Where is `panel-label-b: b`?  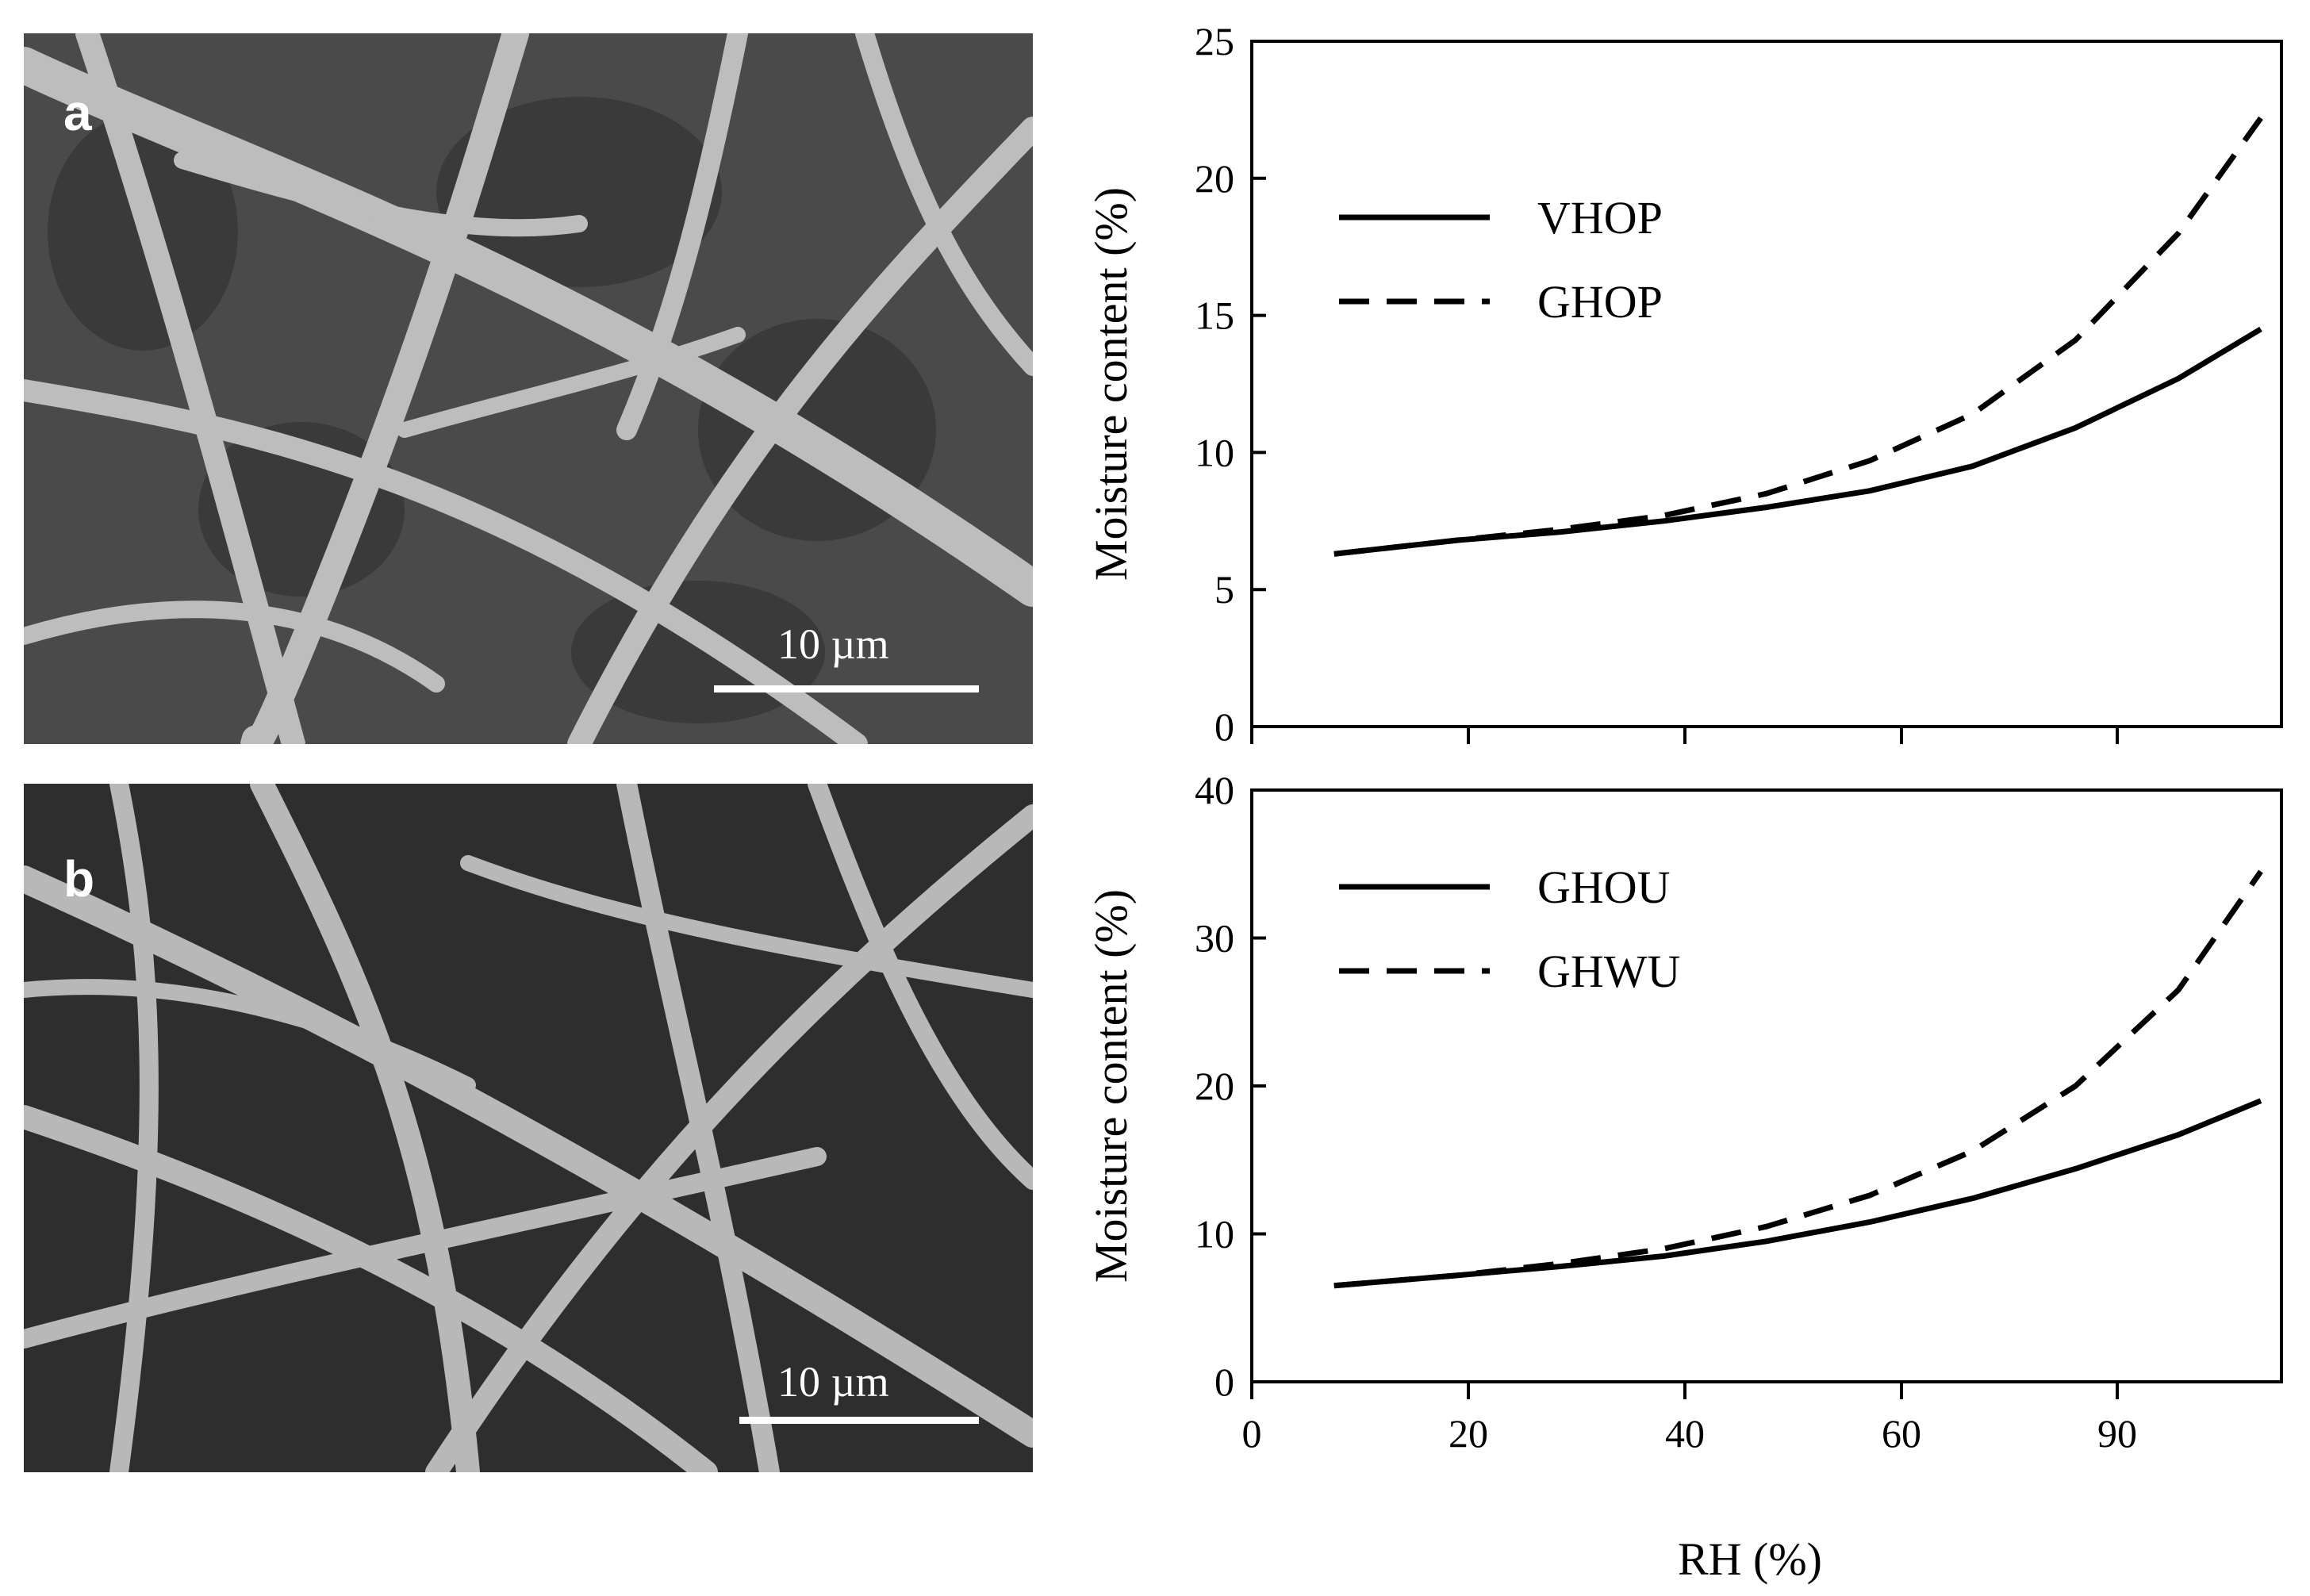
panel-label-b: b is located at coordinates (78, 878).